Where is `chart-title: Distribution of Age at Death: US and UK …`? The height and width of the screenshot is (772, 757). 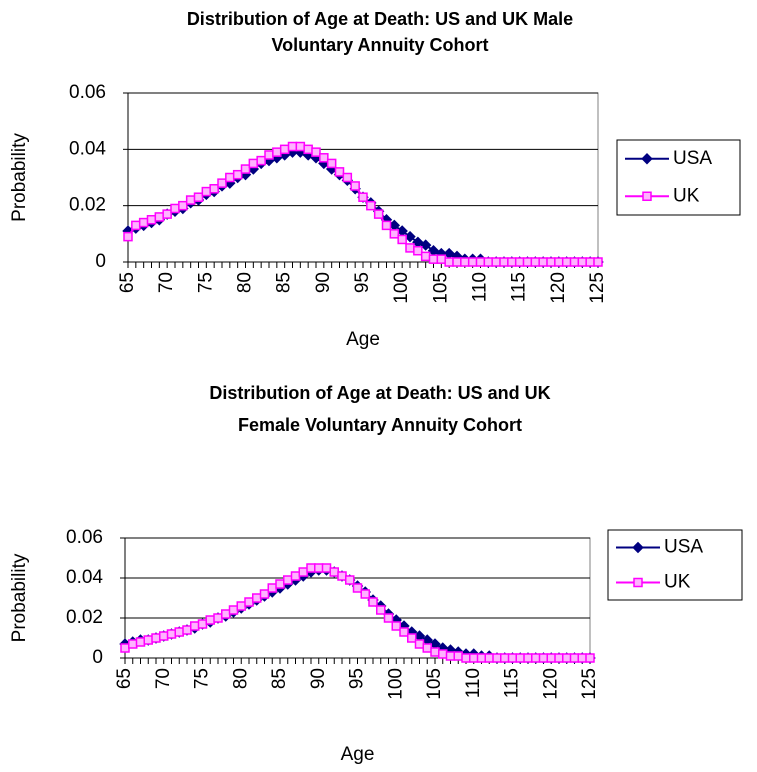
chart-title: Distribution of Age at Death: US and UK … is located at coordinates (380, 19).